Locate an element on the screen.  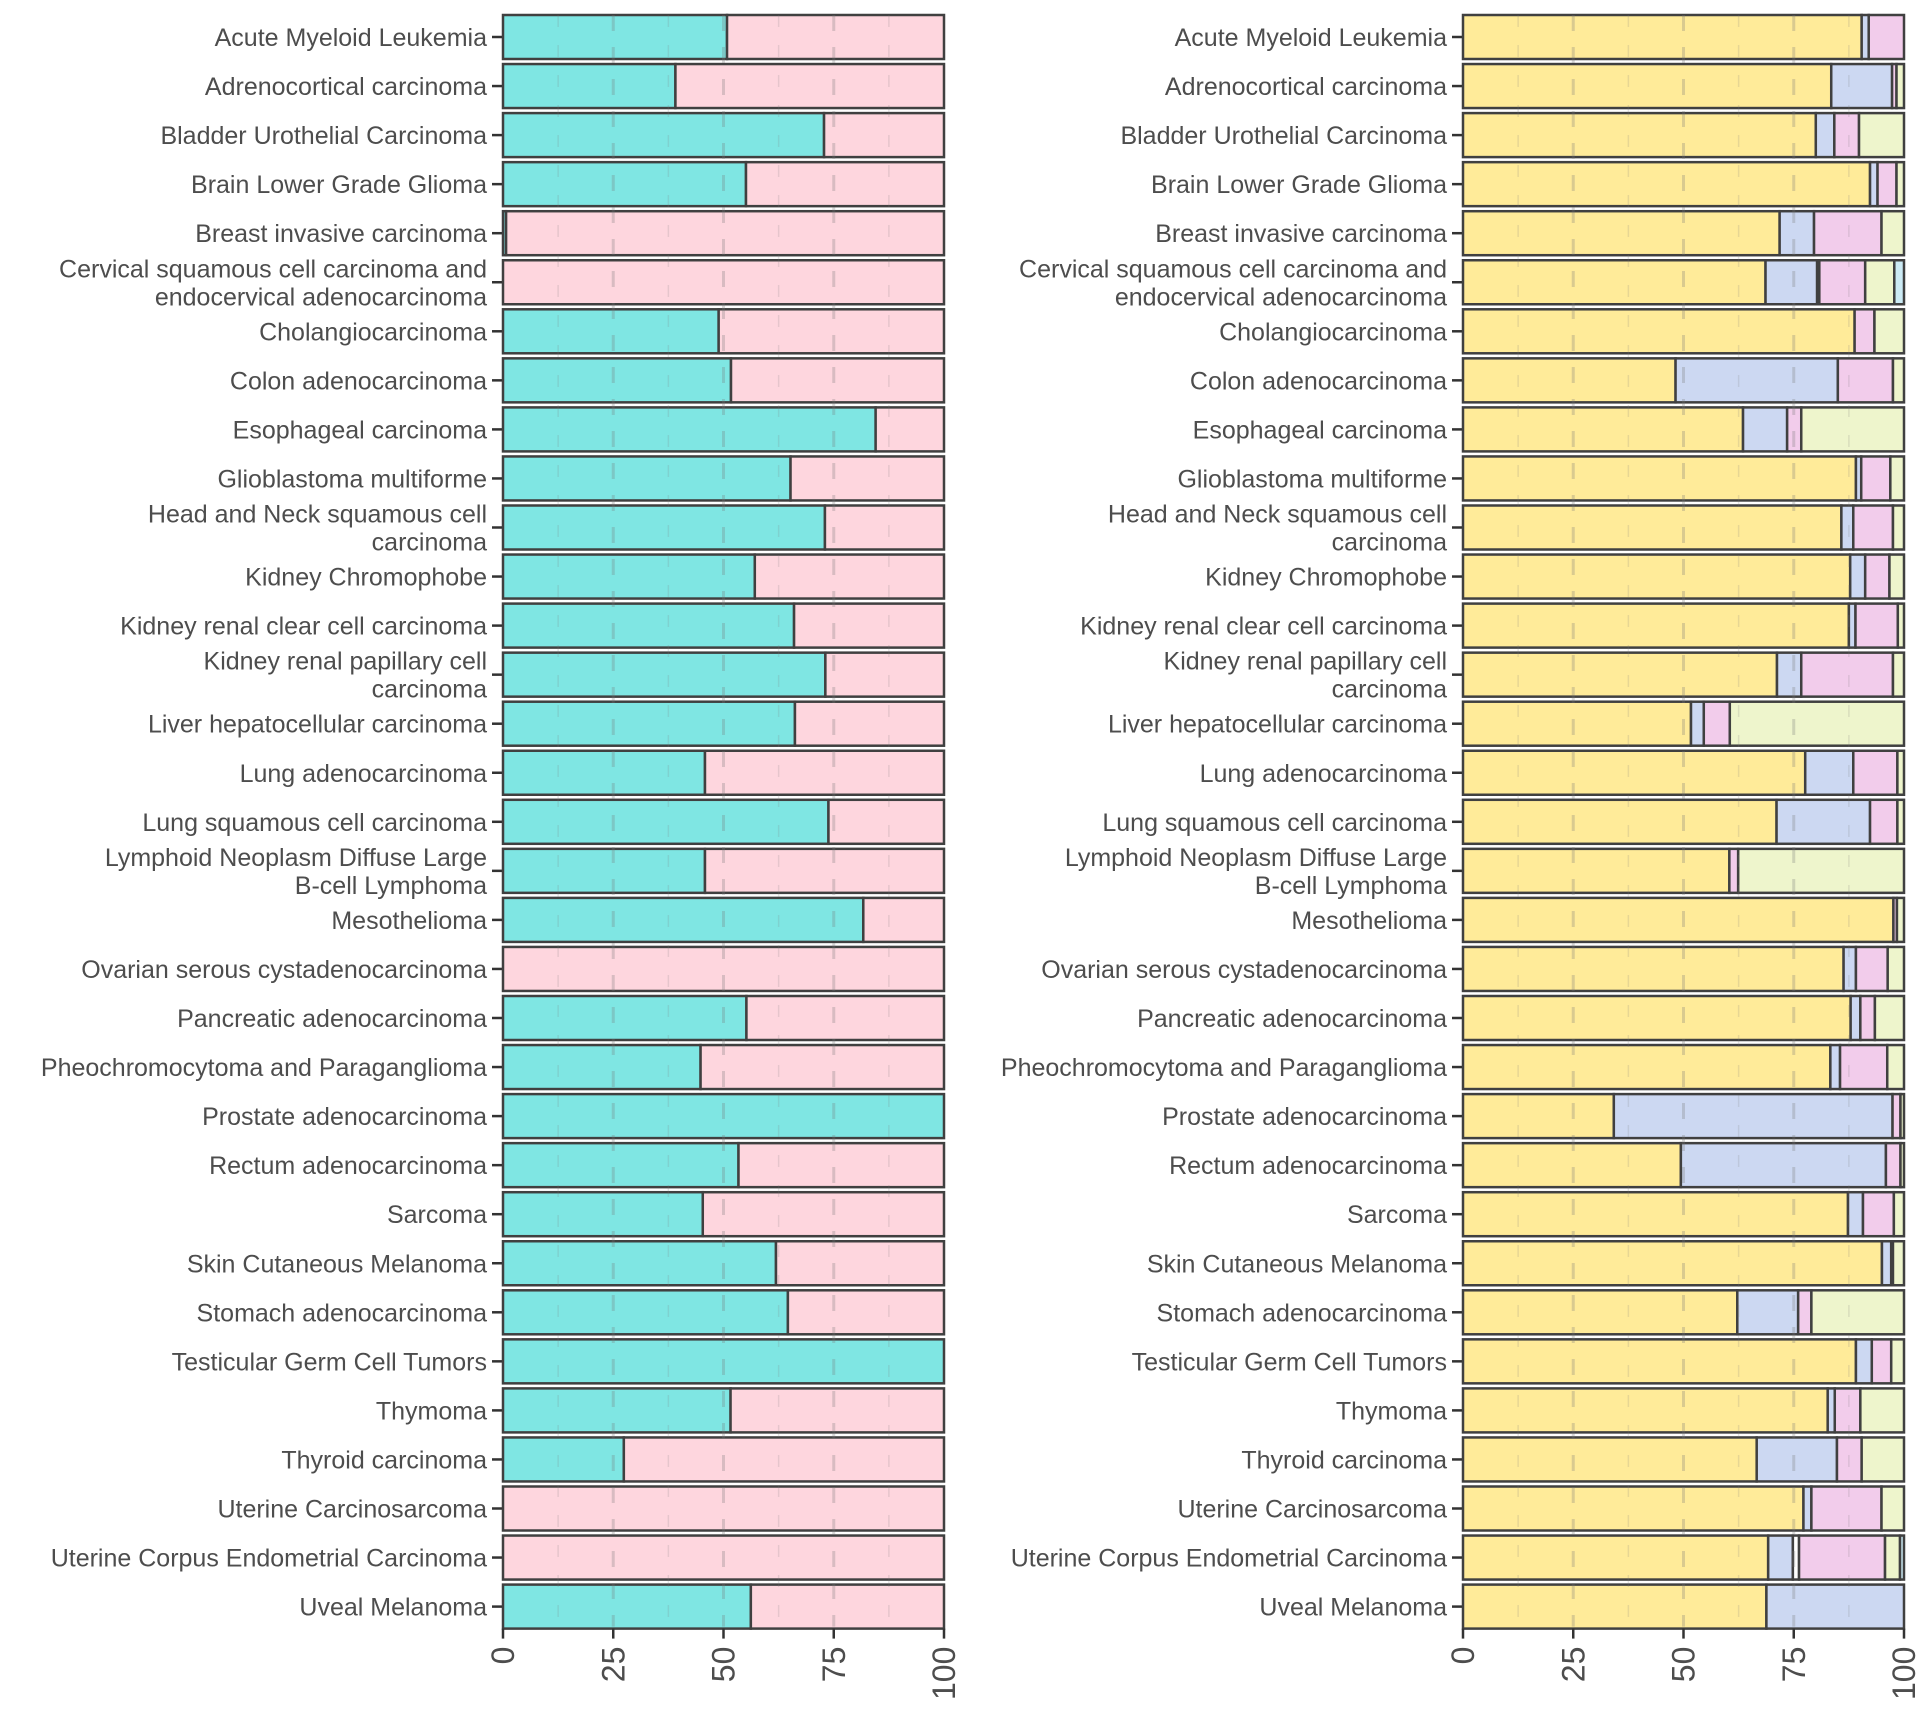
x-tick-label: 75 is located at coordinates (1794, 1665).